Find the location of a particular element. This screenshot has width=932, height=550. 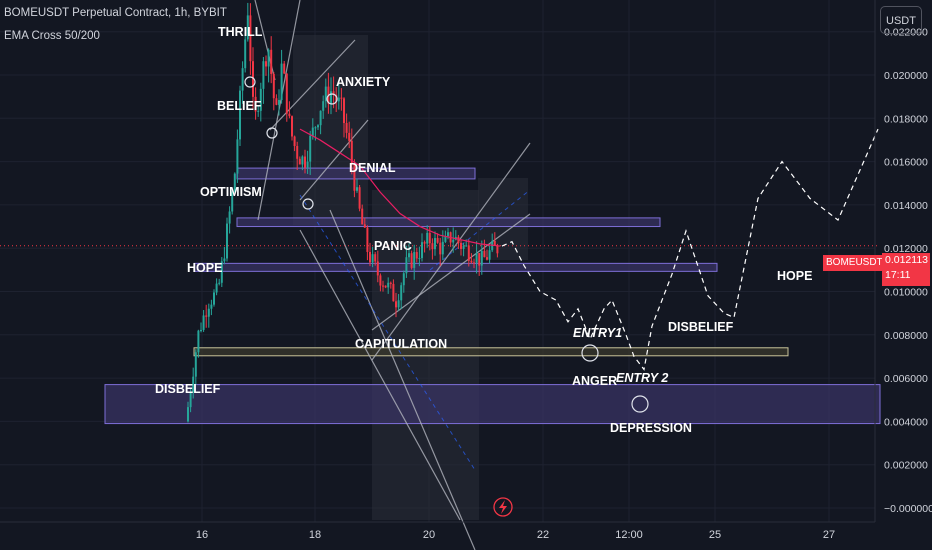

x-tick-label: 16 is located at coordinates (202, 535).